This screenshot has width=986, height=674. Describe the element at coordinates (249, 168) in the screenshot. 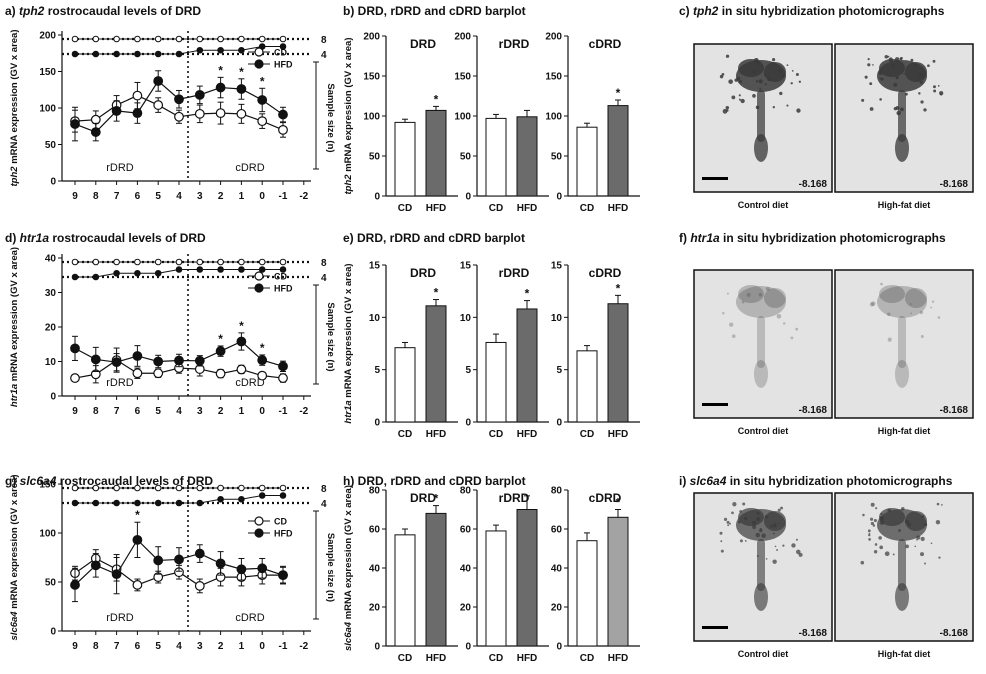

I see `region-label: cDRD` at that location.